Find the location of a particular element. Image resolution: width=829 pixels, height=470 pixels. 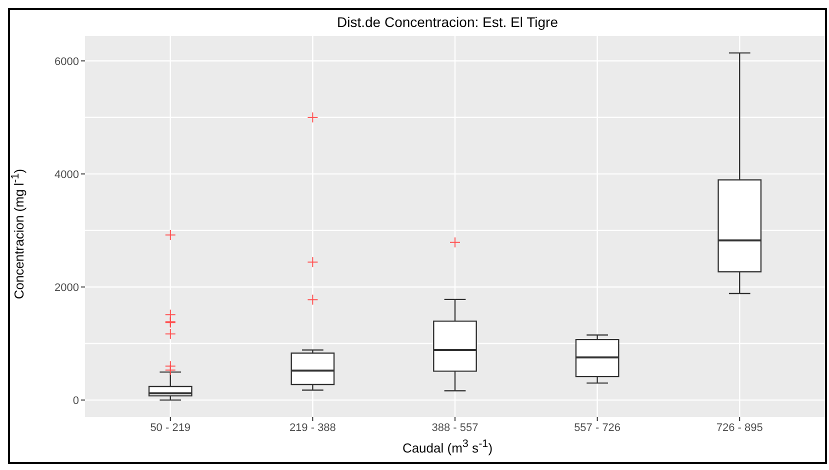

x-tick-label: 50 - 219 is located at coordinates (170, 428).